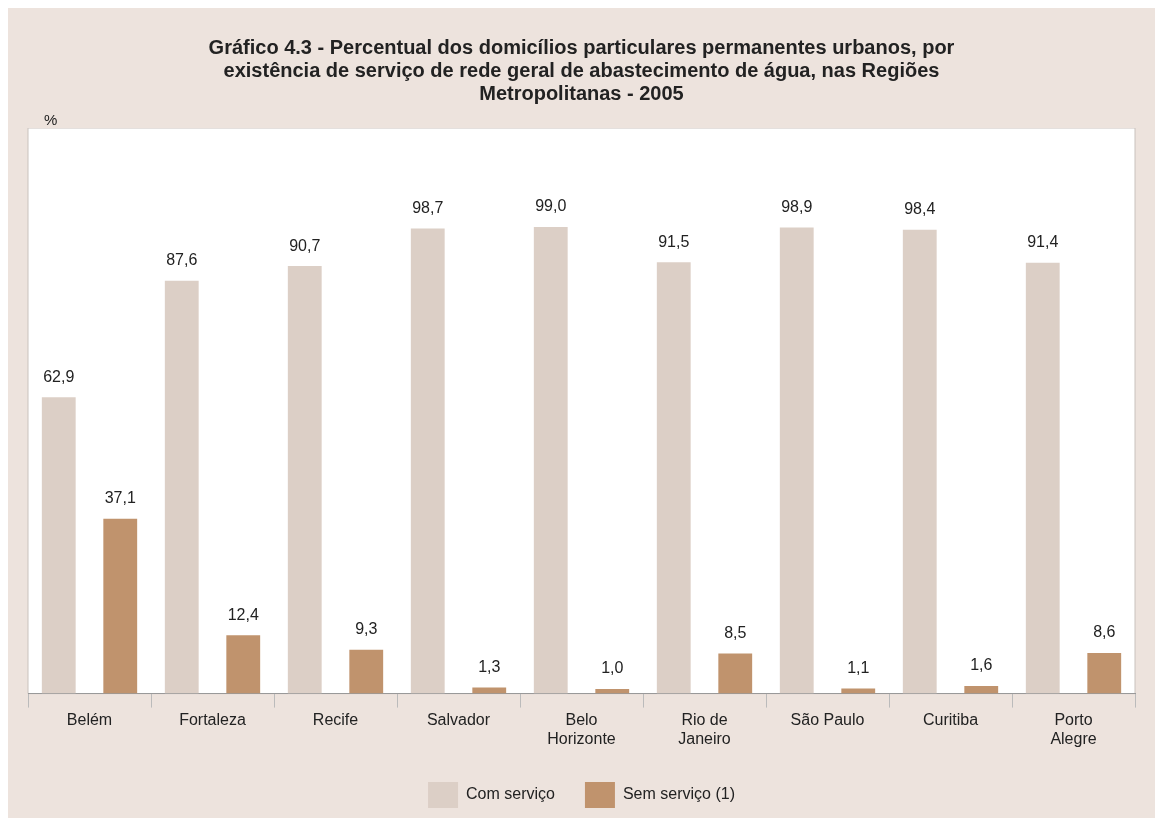  What do you see at coordinates (305, 245) in the screenshot?
I see `data-label: 90,7` at bounding box center [305, 245].